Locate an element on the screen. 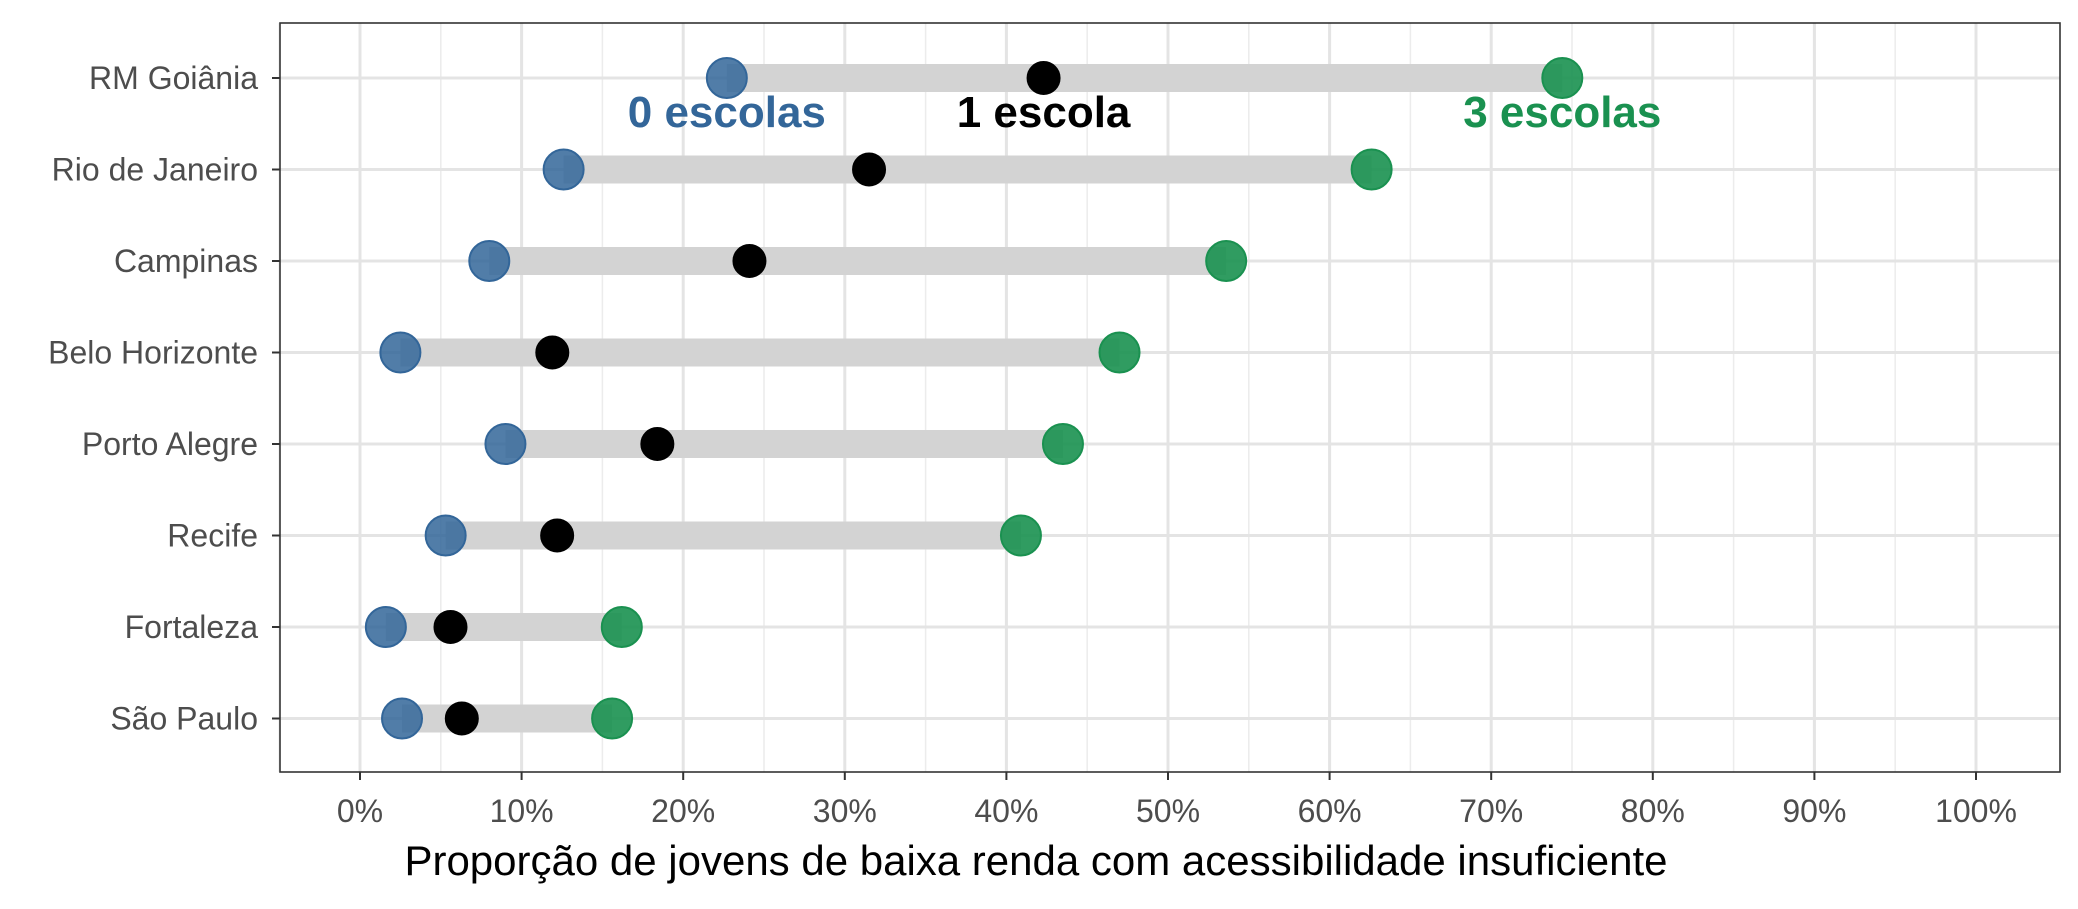  point-series2-row1 is located at coordinates (1371, 169).